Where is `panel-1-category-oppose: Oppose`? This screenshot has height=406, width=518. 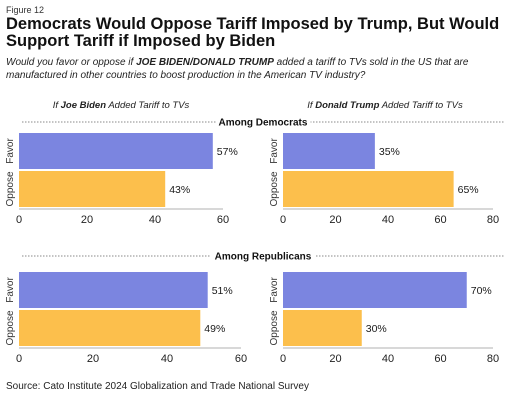 panel-1-category-oppose: Oppose is located at coordinates (10, 188).